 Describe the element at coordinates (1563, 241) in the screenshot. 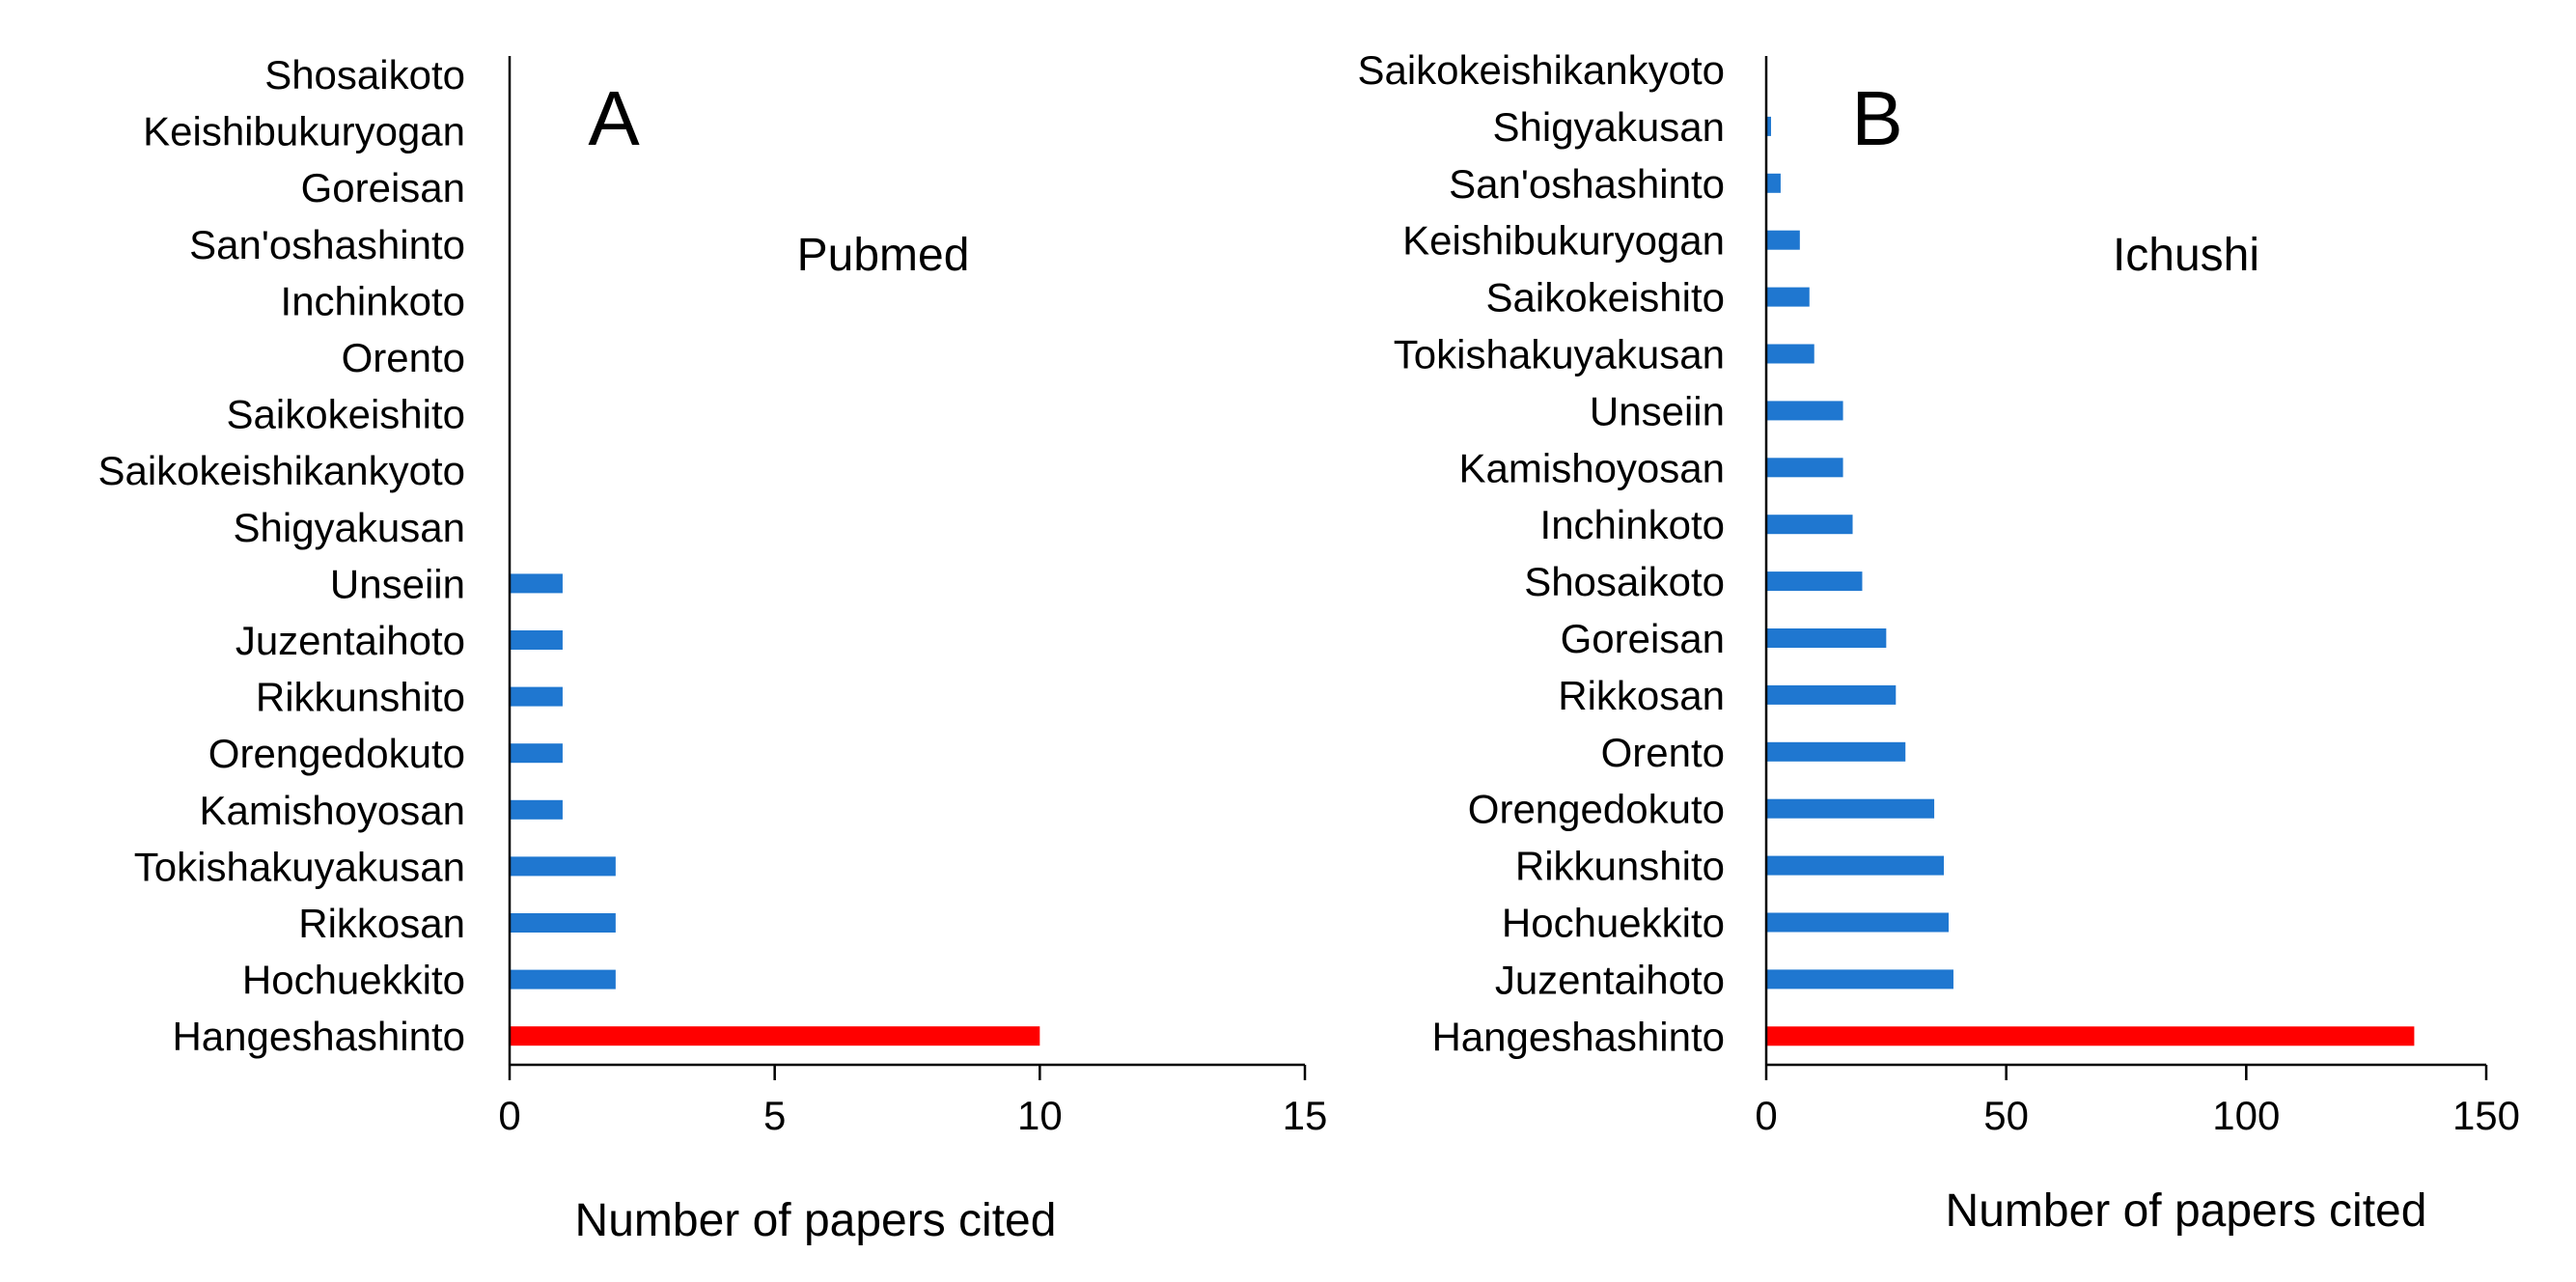

I see `panel-b-category-label-4: Keishibukuryogan` at that location.